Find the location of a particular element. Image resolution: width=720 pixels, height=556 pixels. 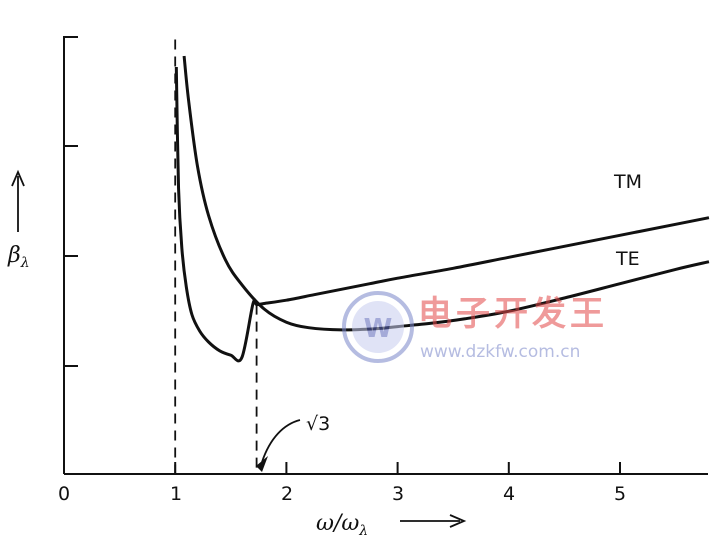

x-tick-label-4: 4 is located at coordinates (509, 494).